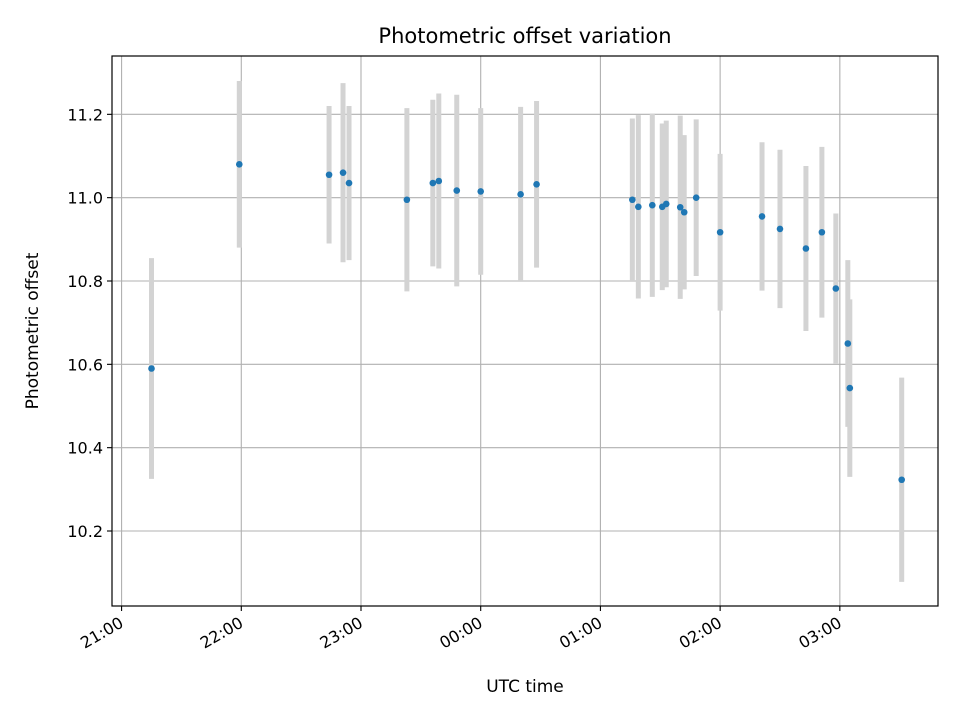 This screenshot has width=960, height=720. What do you see at coordinates (85, 281) in the screenshot?
I see `y-tick-label: 10.8` at bounding box center [85, 281].